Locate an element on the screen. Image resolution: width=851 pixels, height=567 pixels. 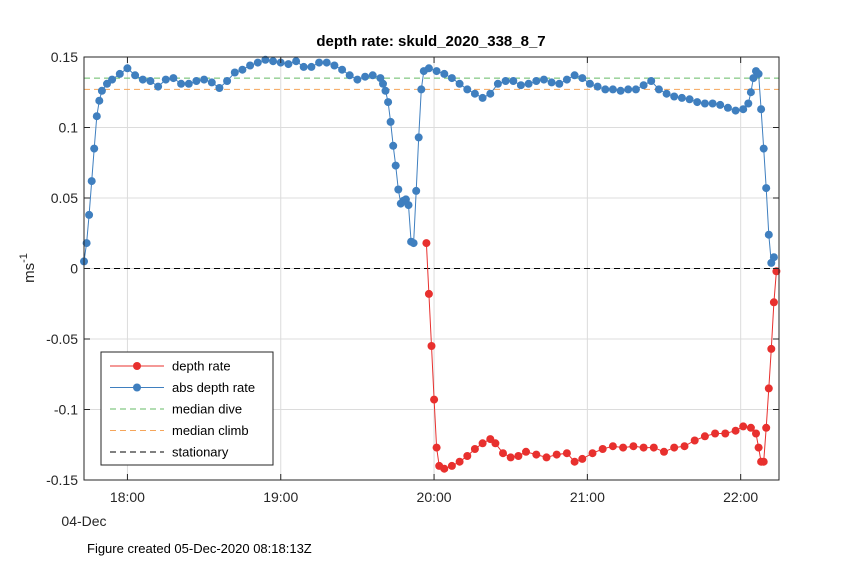
legend-label-abs-depth-rate: abs depth rate is located at coordinates (213, 387).